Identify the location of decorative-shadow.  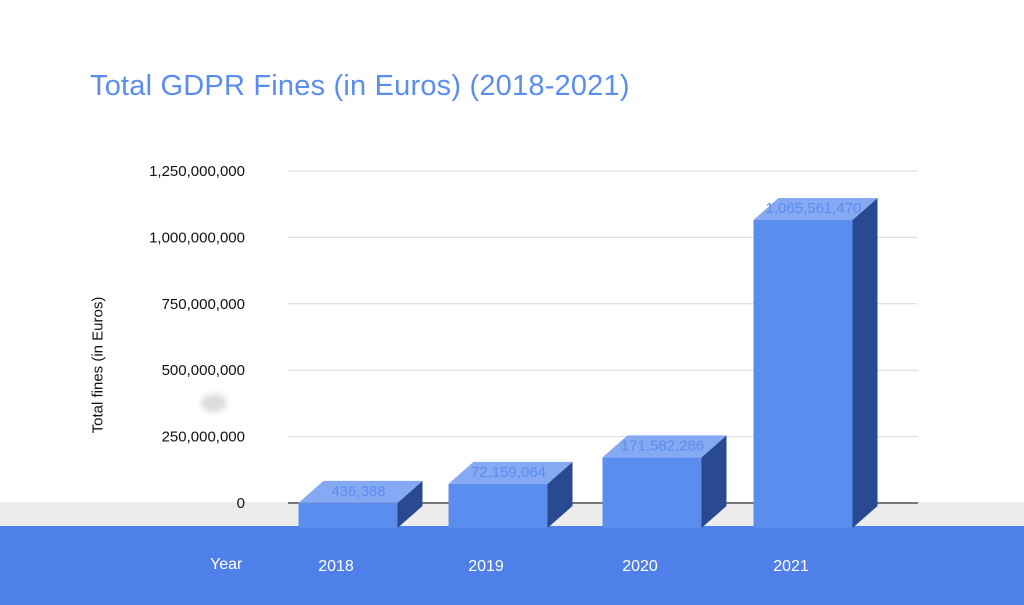
(214, 403).